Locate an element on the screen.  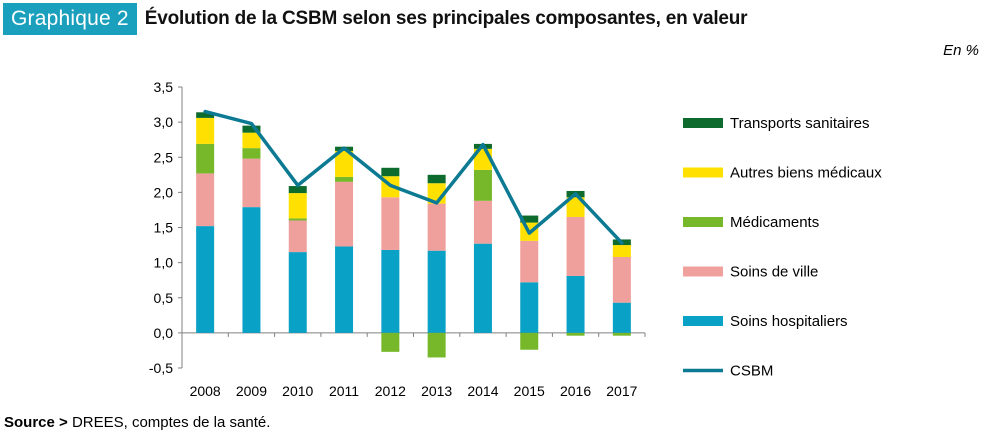
bar-medicaments-2011 is located at coordinates (344, 179).